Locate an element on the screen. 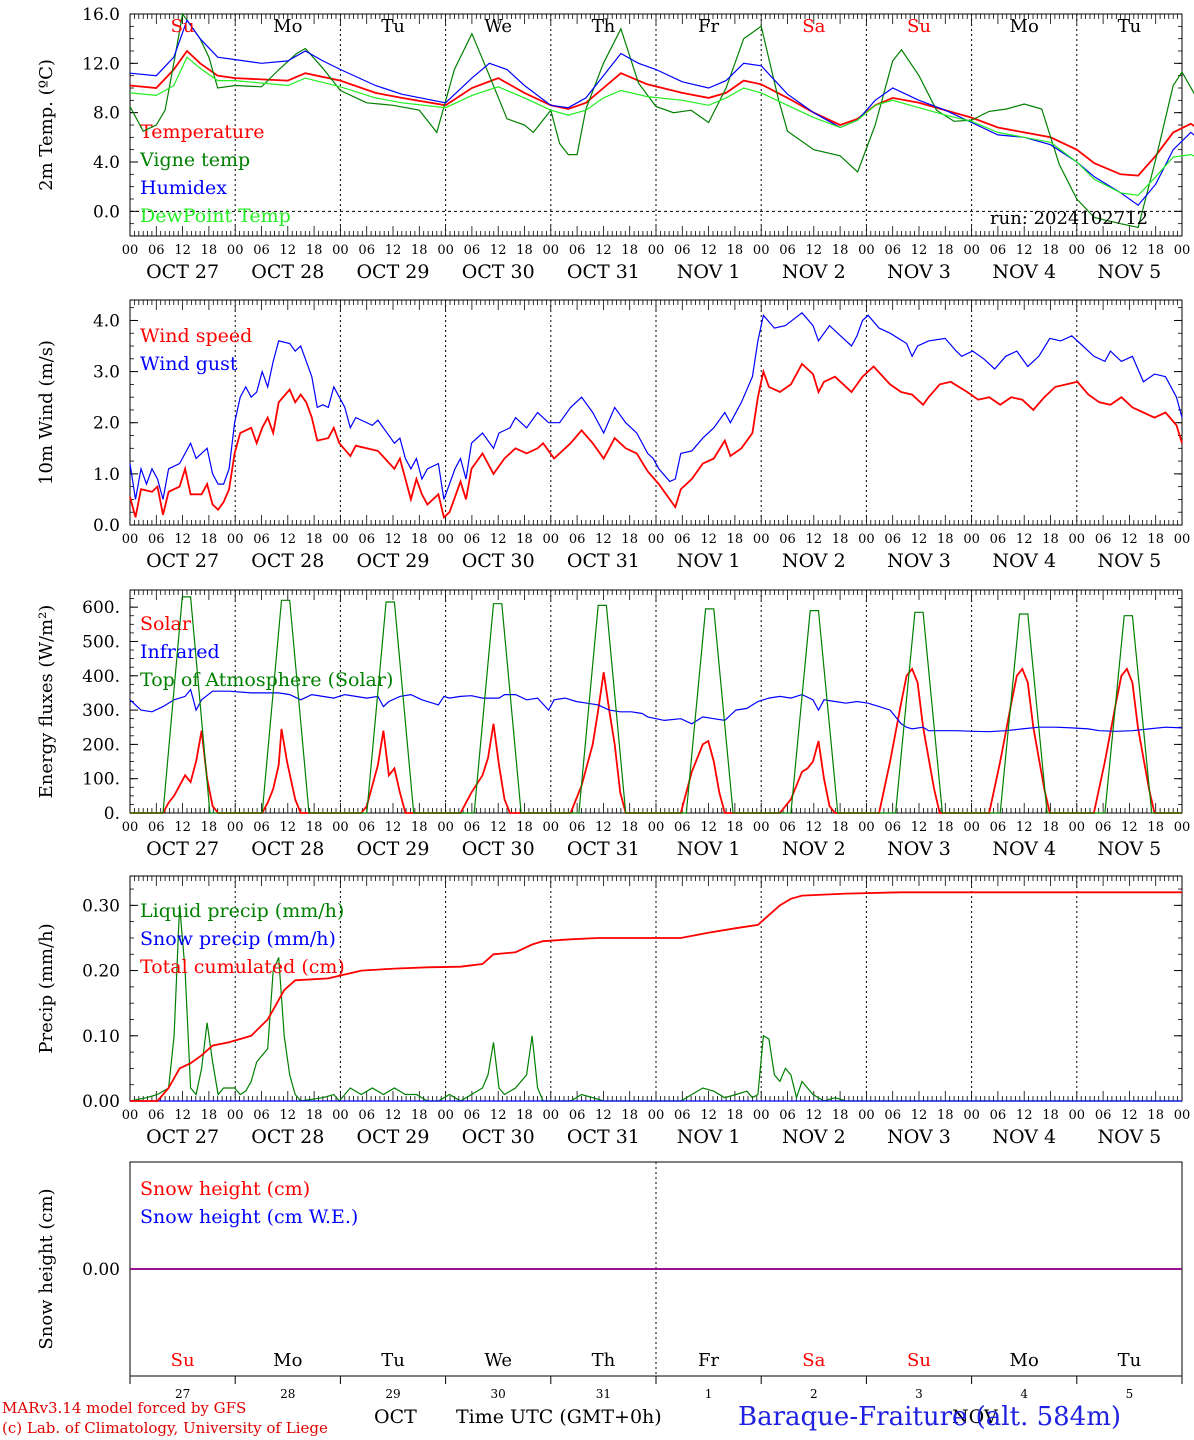  y-tick-label: 2.0 is located at coordinates (106, 424).